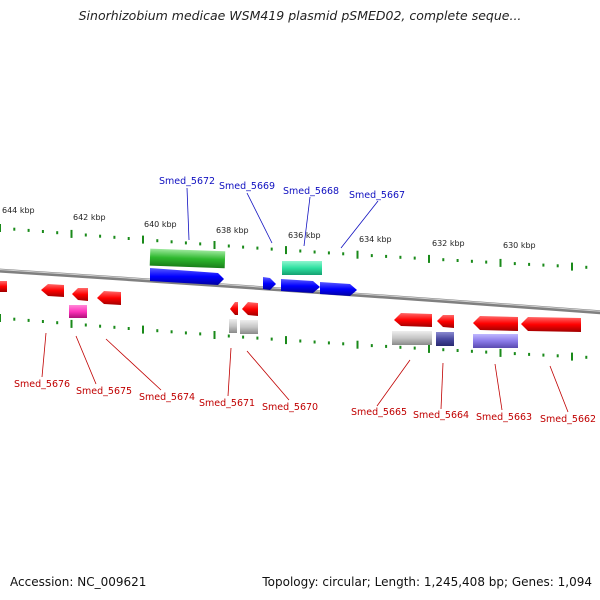 This screenshot has width=600, height=600. What do you see at coordinates (379, 412) in the screenshot?
I see `gene-label-smed-5665: Smed_5665` at bounding box center [379, 412].